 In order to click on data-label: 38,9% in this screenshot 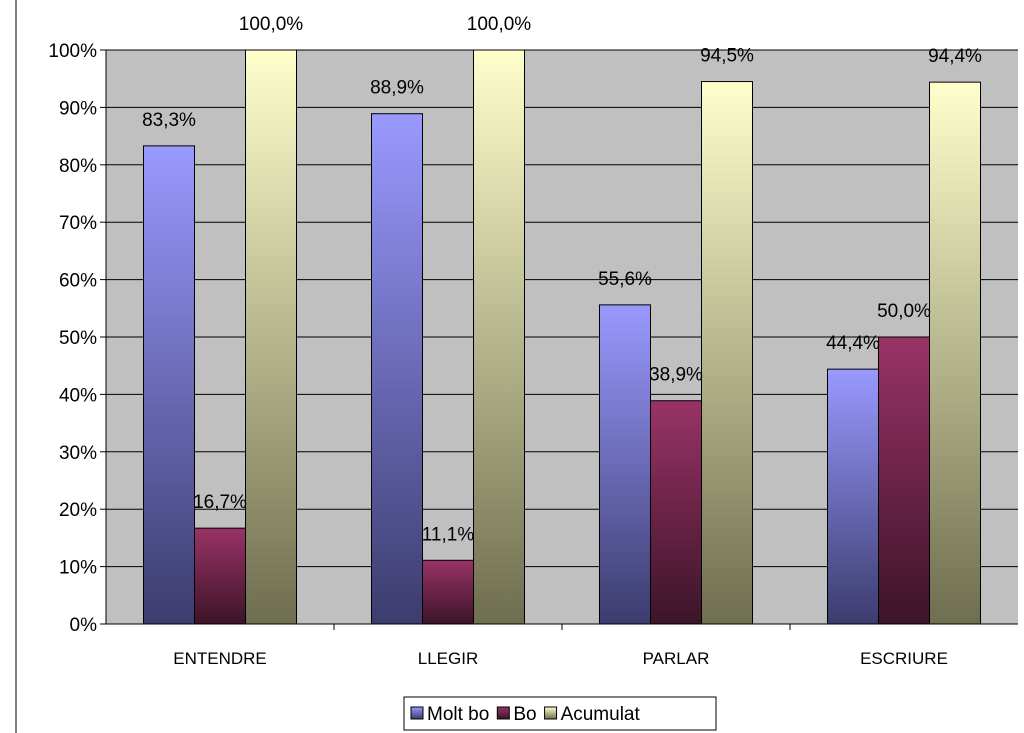, I will do `click(676, 375)`.